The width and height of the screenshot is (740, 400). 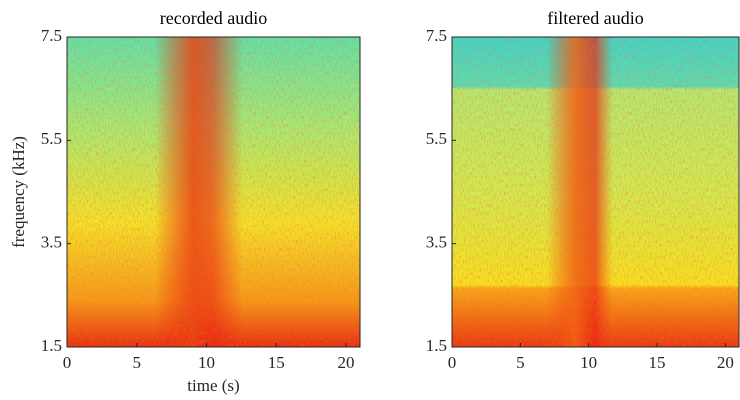 I want to click on chart-title: recorded audio, so click(x=213, y=18).